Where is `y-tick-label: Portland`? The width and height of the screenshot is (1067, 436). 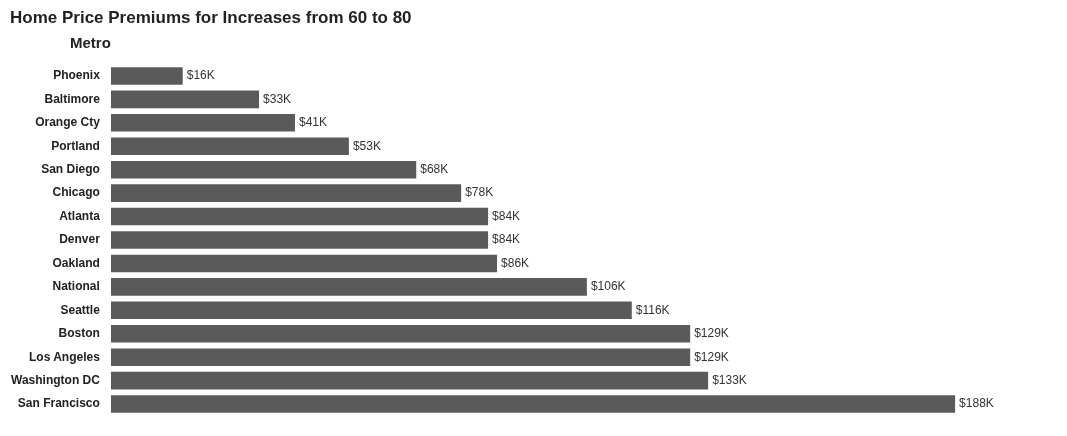 y-tick-label: Portland is located at coordinates (75, 145).